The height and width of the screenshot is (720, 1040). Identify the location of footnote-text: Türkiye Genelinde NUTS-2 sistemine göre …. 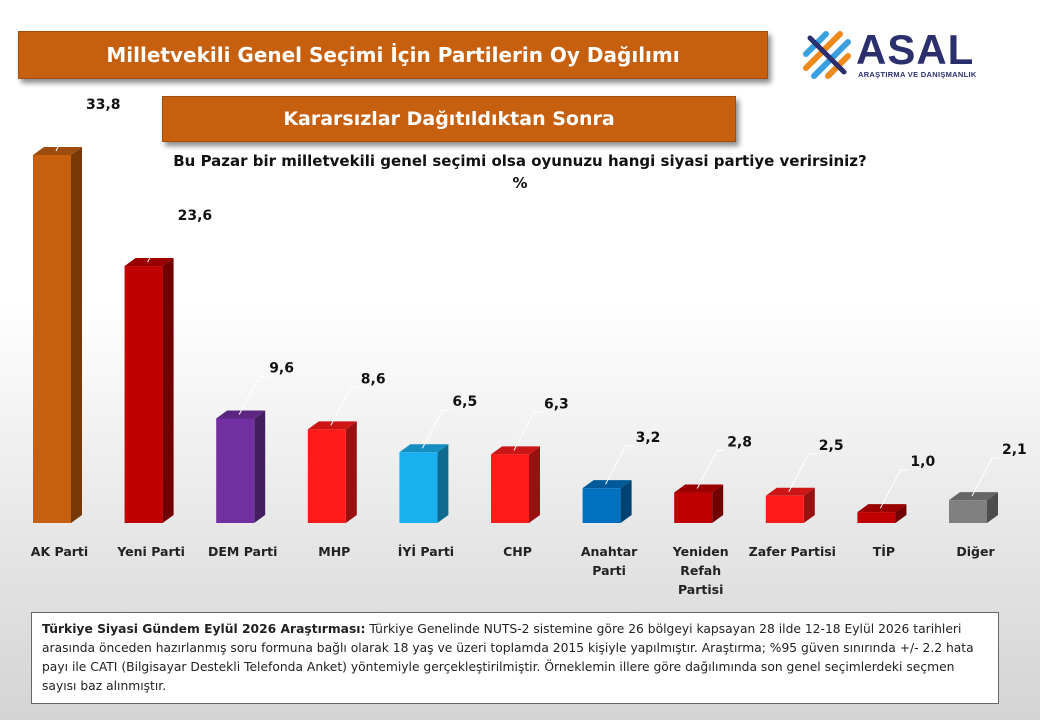
(508, 657).